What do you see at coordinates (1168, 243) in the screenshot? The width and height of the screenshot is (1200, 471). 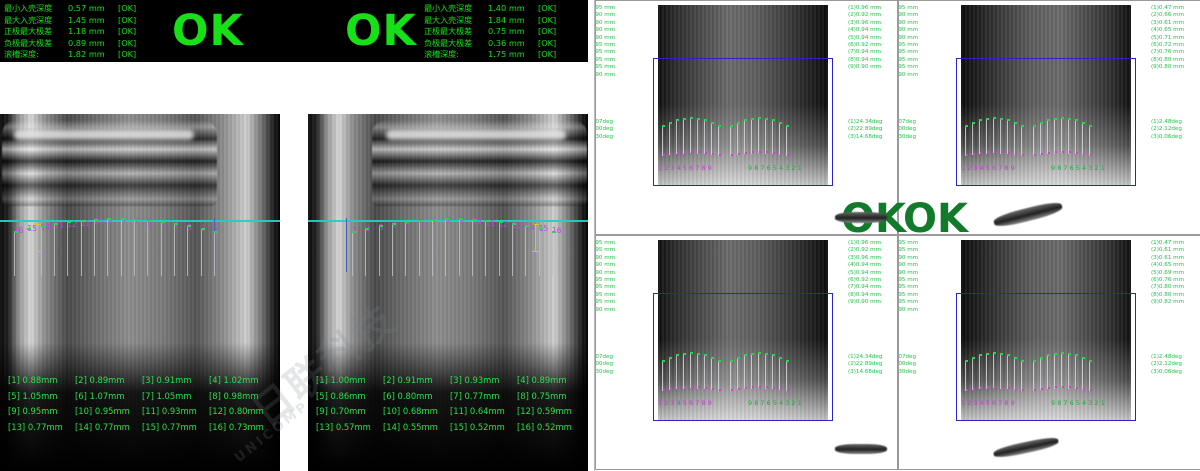 I see `depth-label-right: (1)0.47 mm` at bounding box center [1168, 243].